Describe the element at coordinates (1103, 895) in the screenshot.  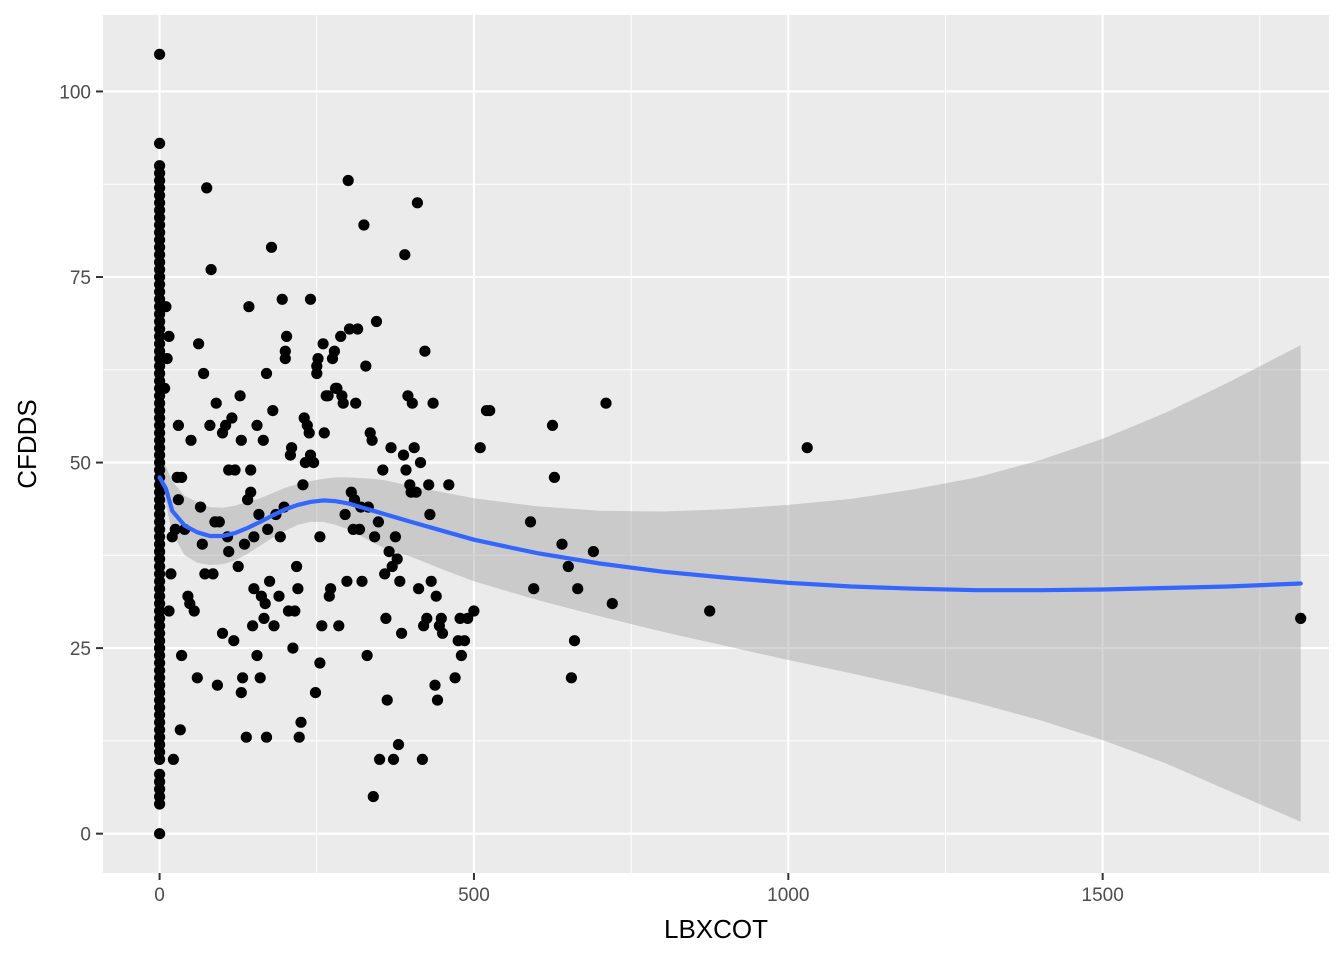
I see `x-tick-label: 1500` at that location.